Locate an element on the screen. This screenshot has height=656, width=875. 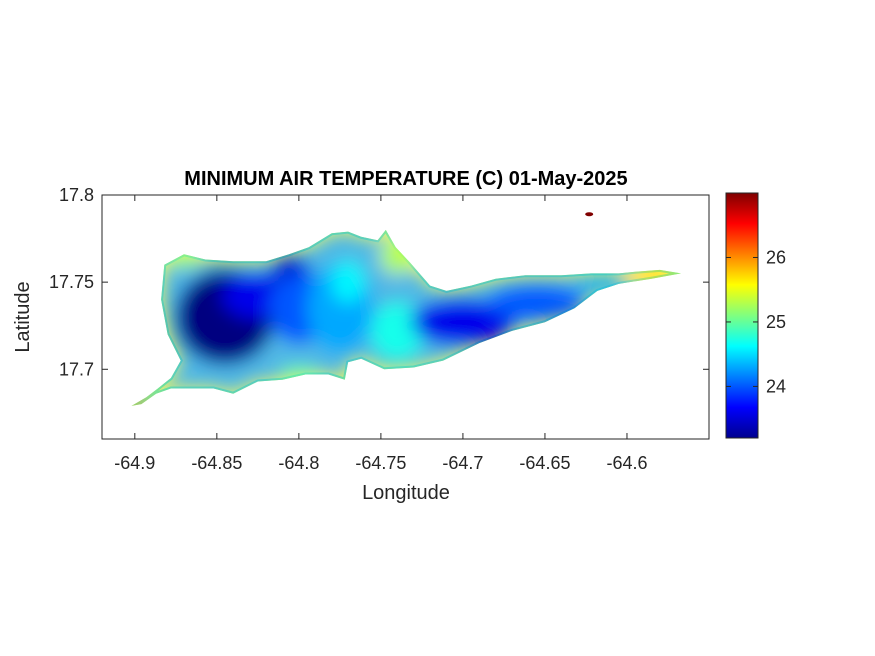
x-tick-label: -64.7 is located at coordinates (462, 463).